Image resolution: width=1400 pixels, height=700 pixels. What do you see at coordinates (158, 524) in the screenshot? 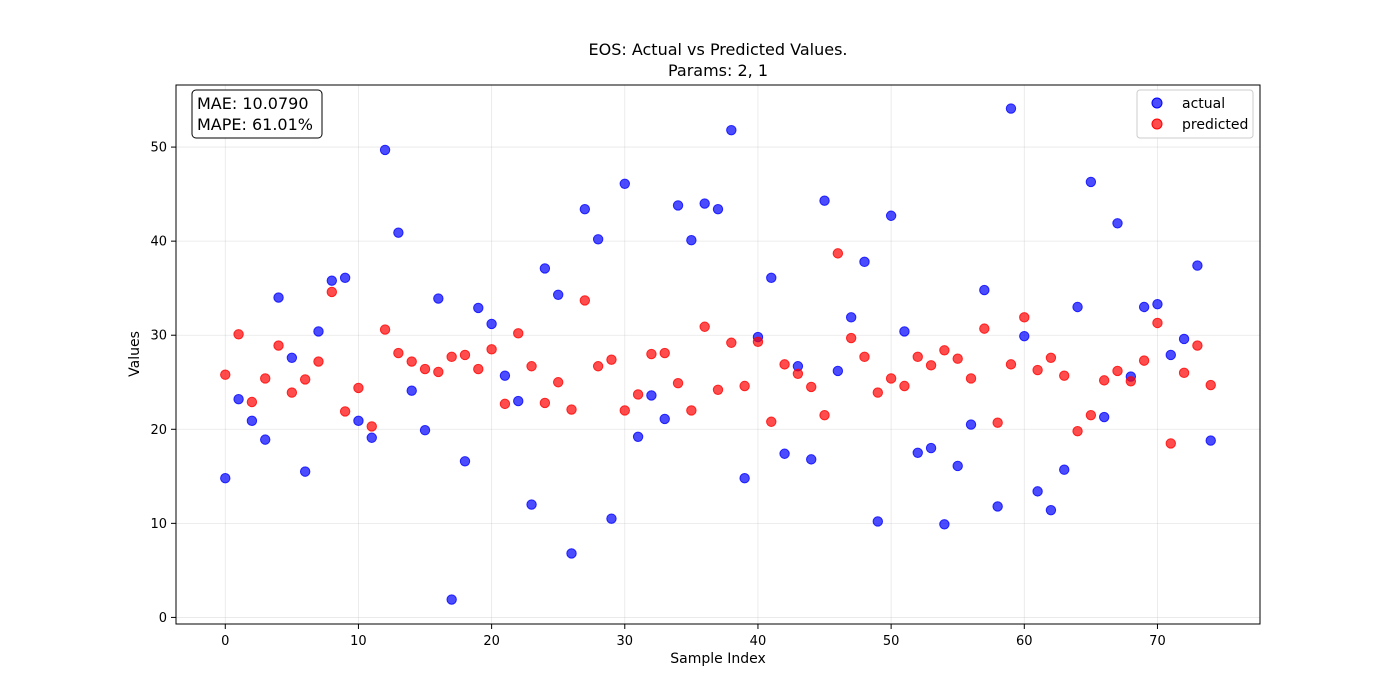
I see `y-tick-label: 10` at bounding box center [158, 524].